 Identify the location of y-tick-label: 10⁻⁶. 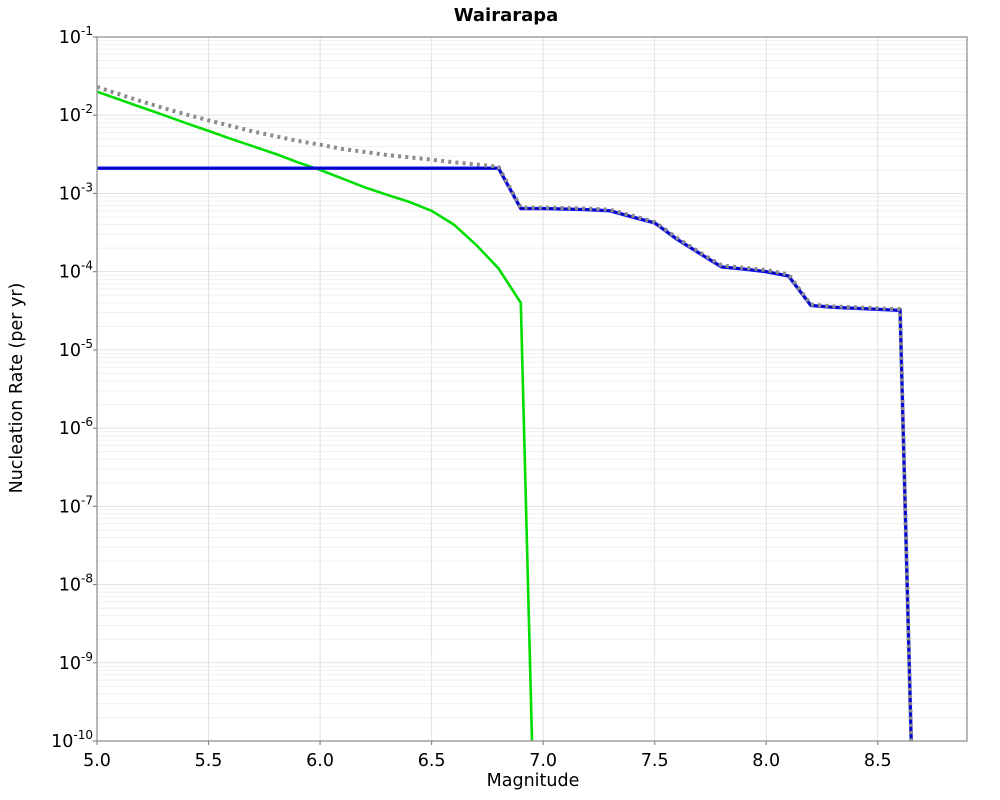
(76, 427).